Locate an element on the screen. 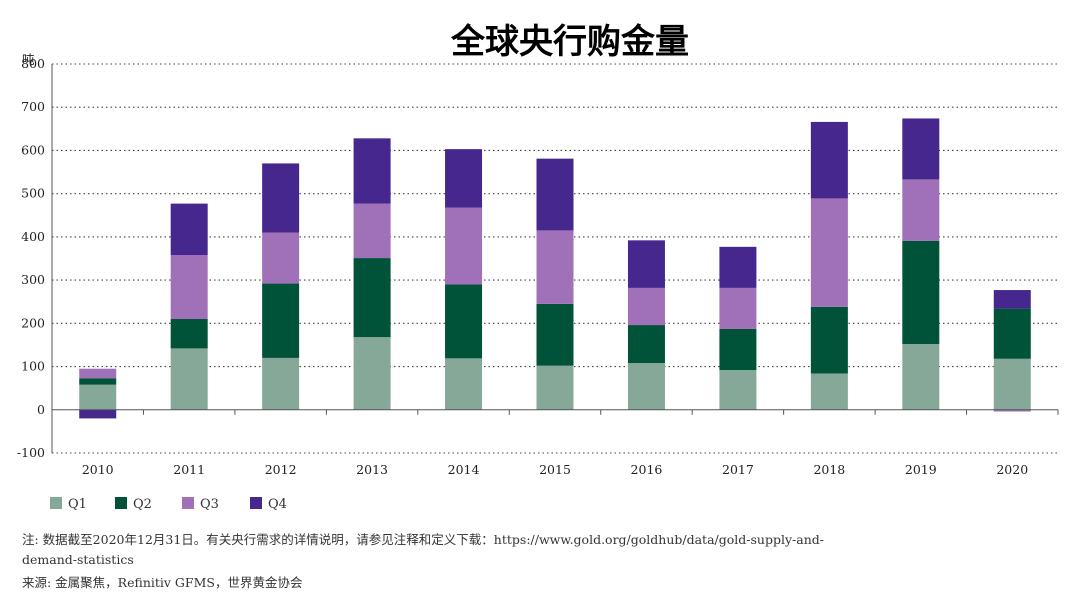 The width and height of the screenshot is (1080, 605). bar-segment-q1-2010 is located at coordinates (98, 397).